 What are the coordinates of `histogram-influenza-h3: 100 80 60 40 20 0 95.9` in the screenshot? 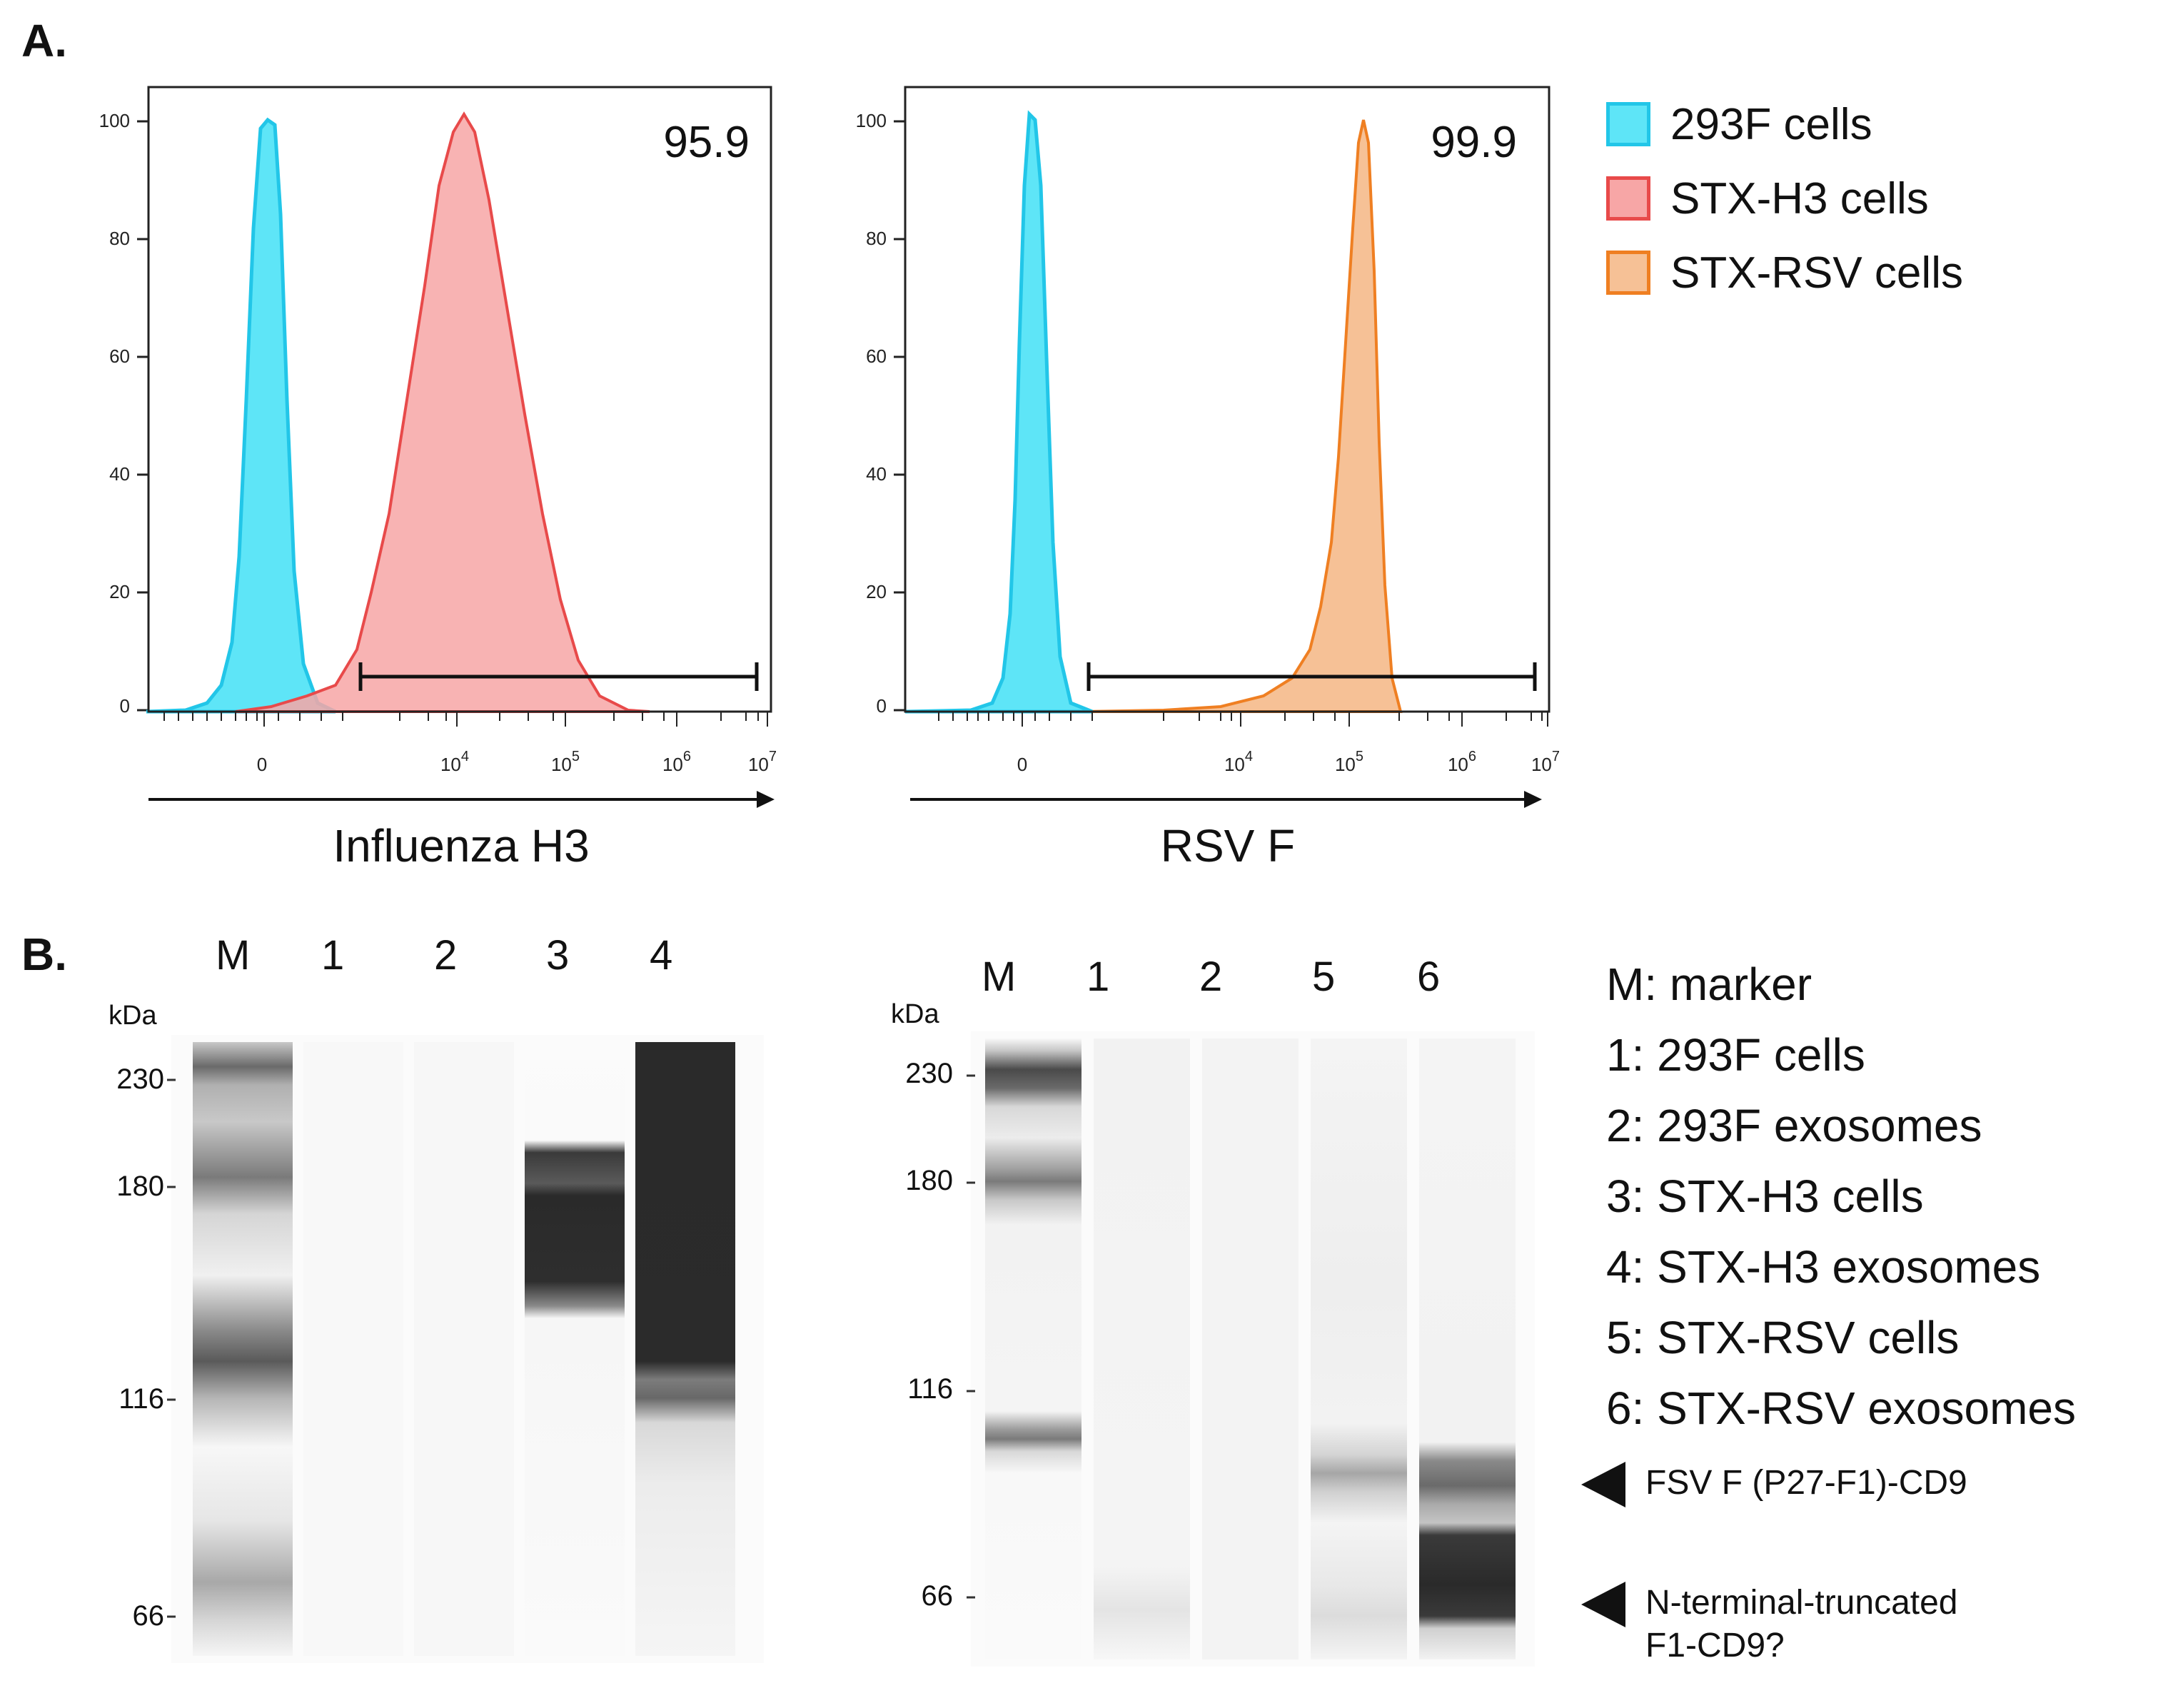 It's located at (438, 479).